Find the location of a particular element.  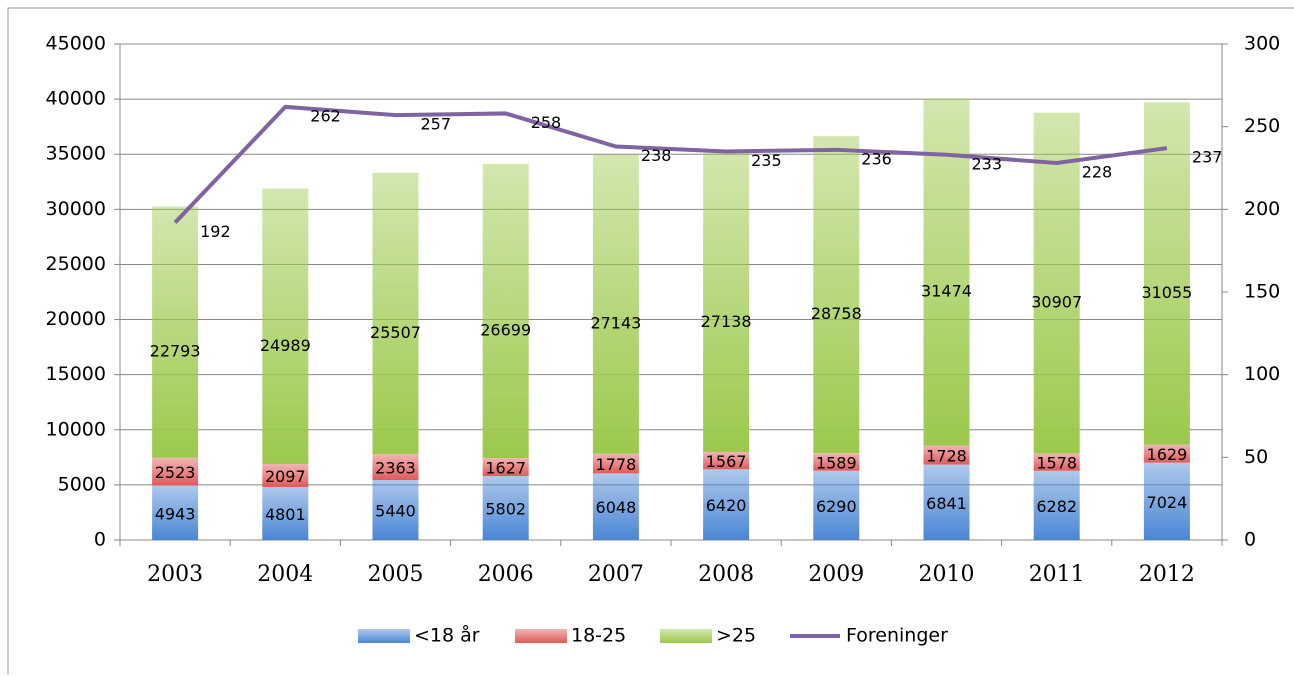

legend-label: >25 is located at coordinates (736, 636).